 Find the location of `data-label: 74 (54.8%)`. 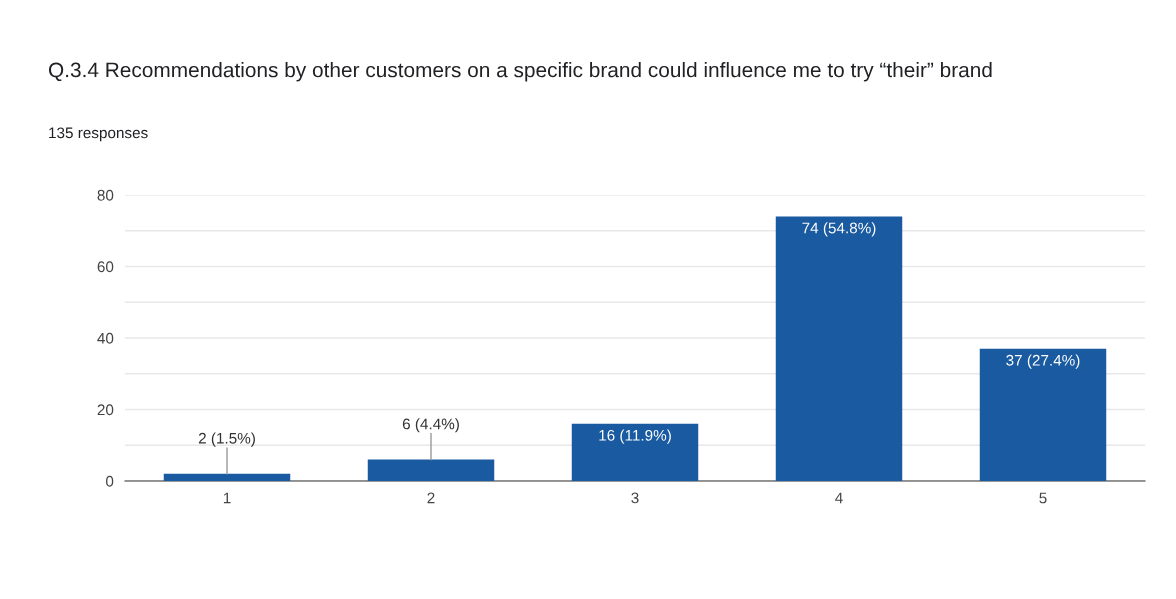

data-label: 74 (54.8%) is located at coordinates (839, 229).